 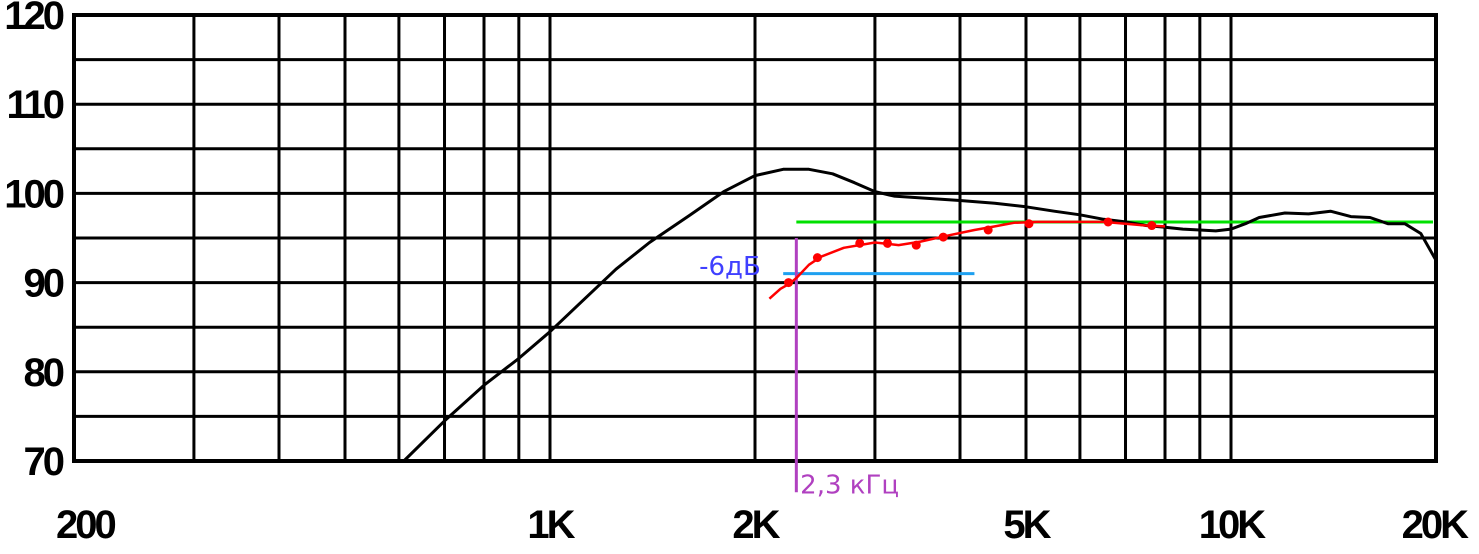 I want to click on x-tick-label: 5K, so click(x=1027, y=525).